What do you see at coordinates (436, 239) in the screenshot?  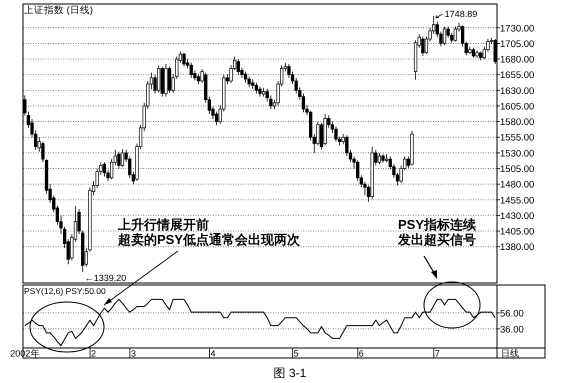 I see `annotation: 发出超买信号` at bounding box center [436, 239].